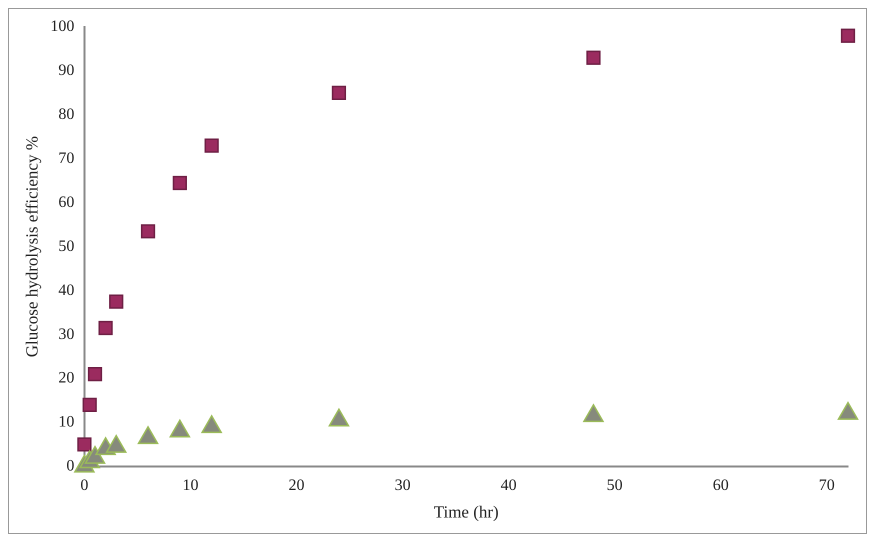 This screenshot has height=542, width=875. Describe the element at coordinates (66, 422) in the screenshot. I see `y-tick-label: 10` at that location.